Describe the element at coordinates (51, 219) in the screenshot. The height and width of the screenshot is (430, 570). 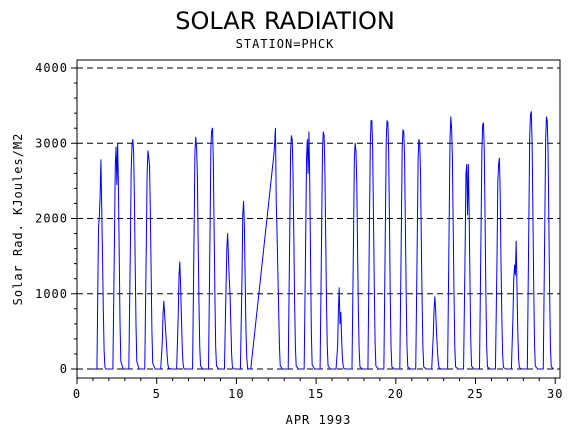
I see `y-tick-label: 2000` at that location.